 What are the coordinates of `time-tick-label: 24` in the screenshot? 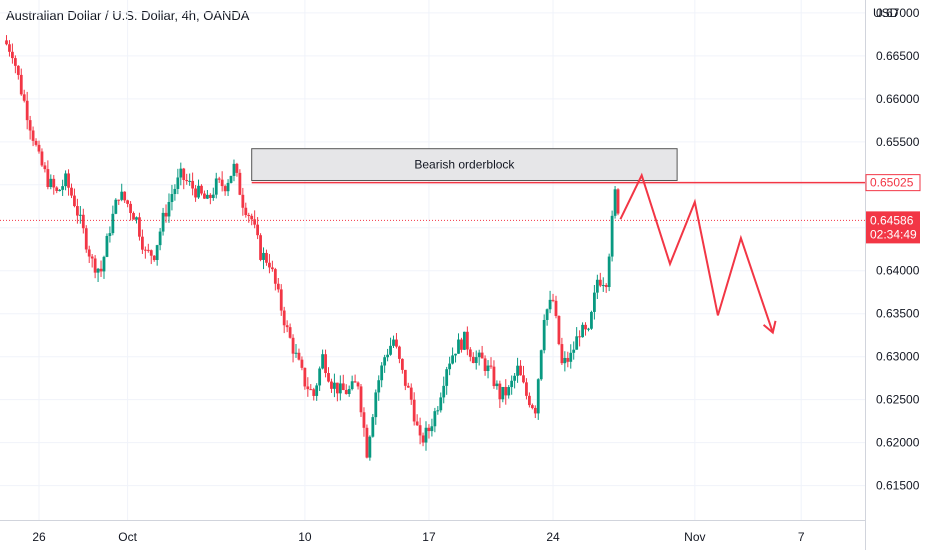 It's located at (553, 537).